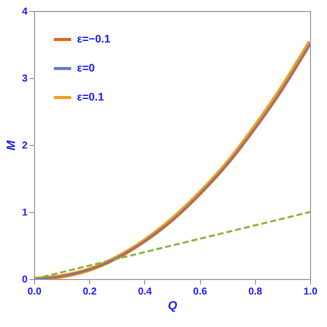 The height and width of the screenshot is (327, 327). Describe the element at coordinates (25, 146) in the screenshot. I see `y-tick-label: 2` at that location.